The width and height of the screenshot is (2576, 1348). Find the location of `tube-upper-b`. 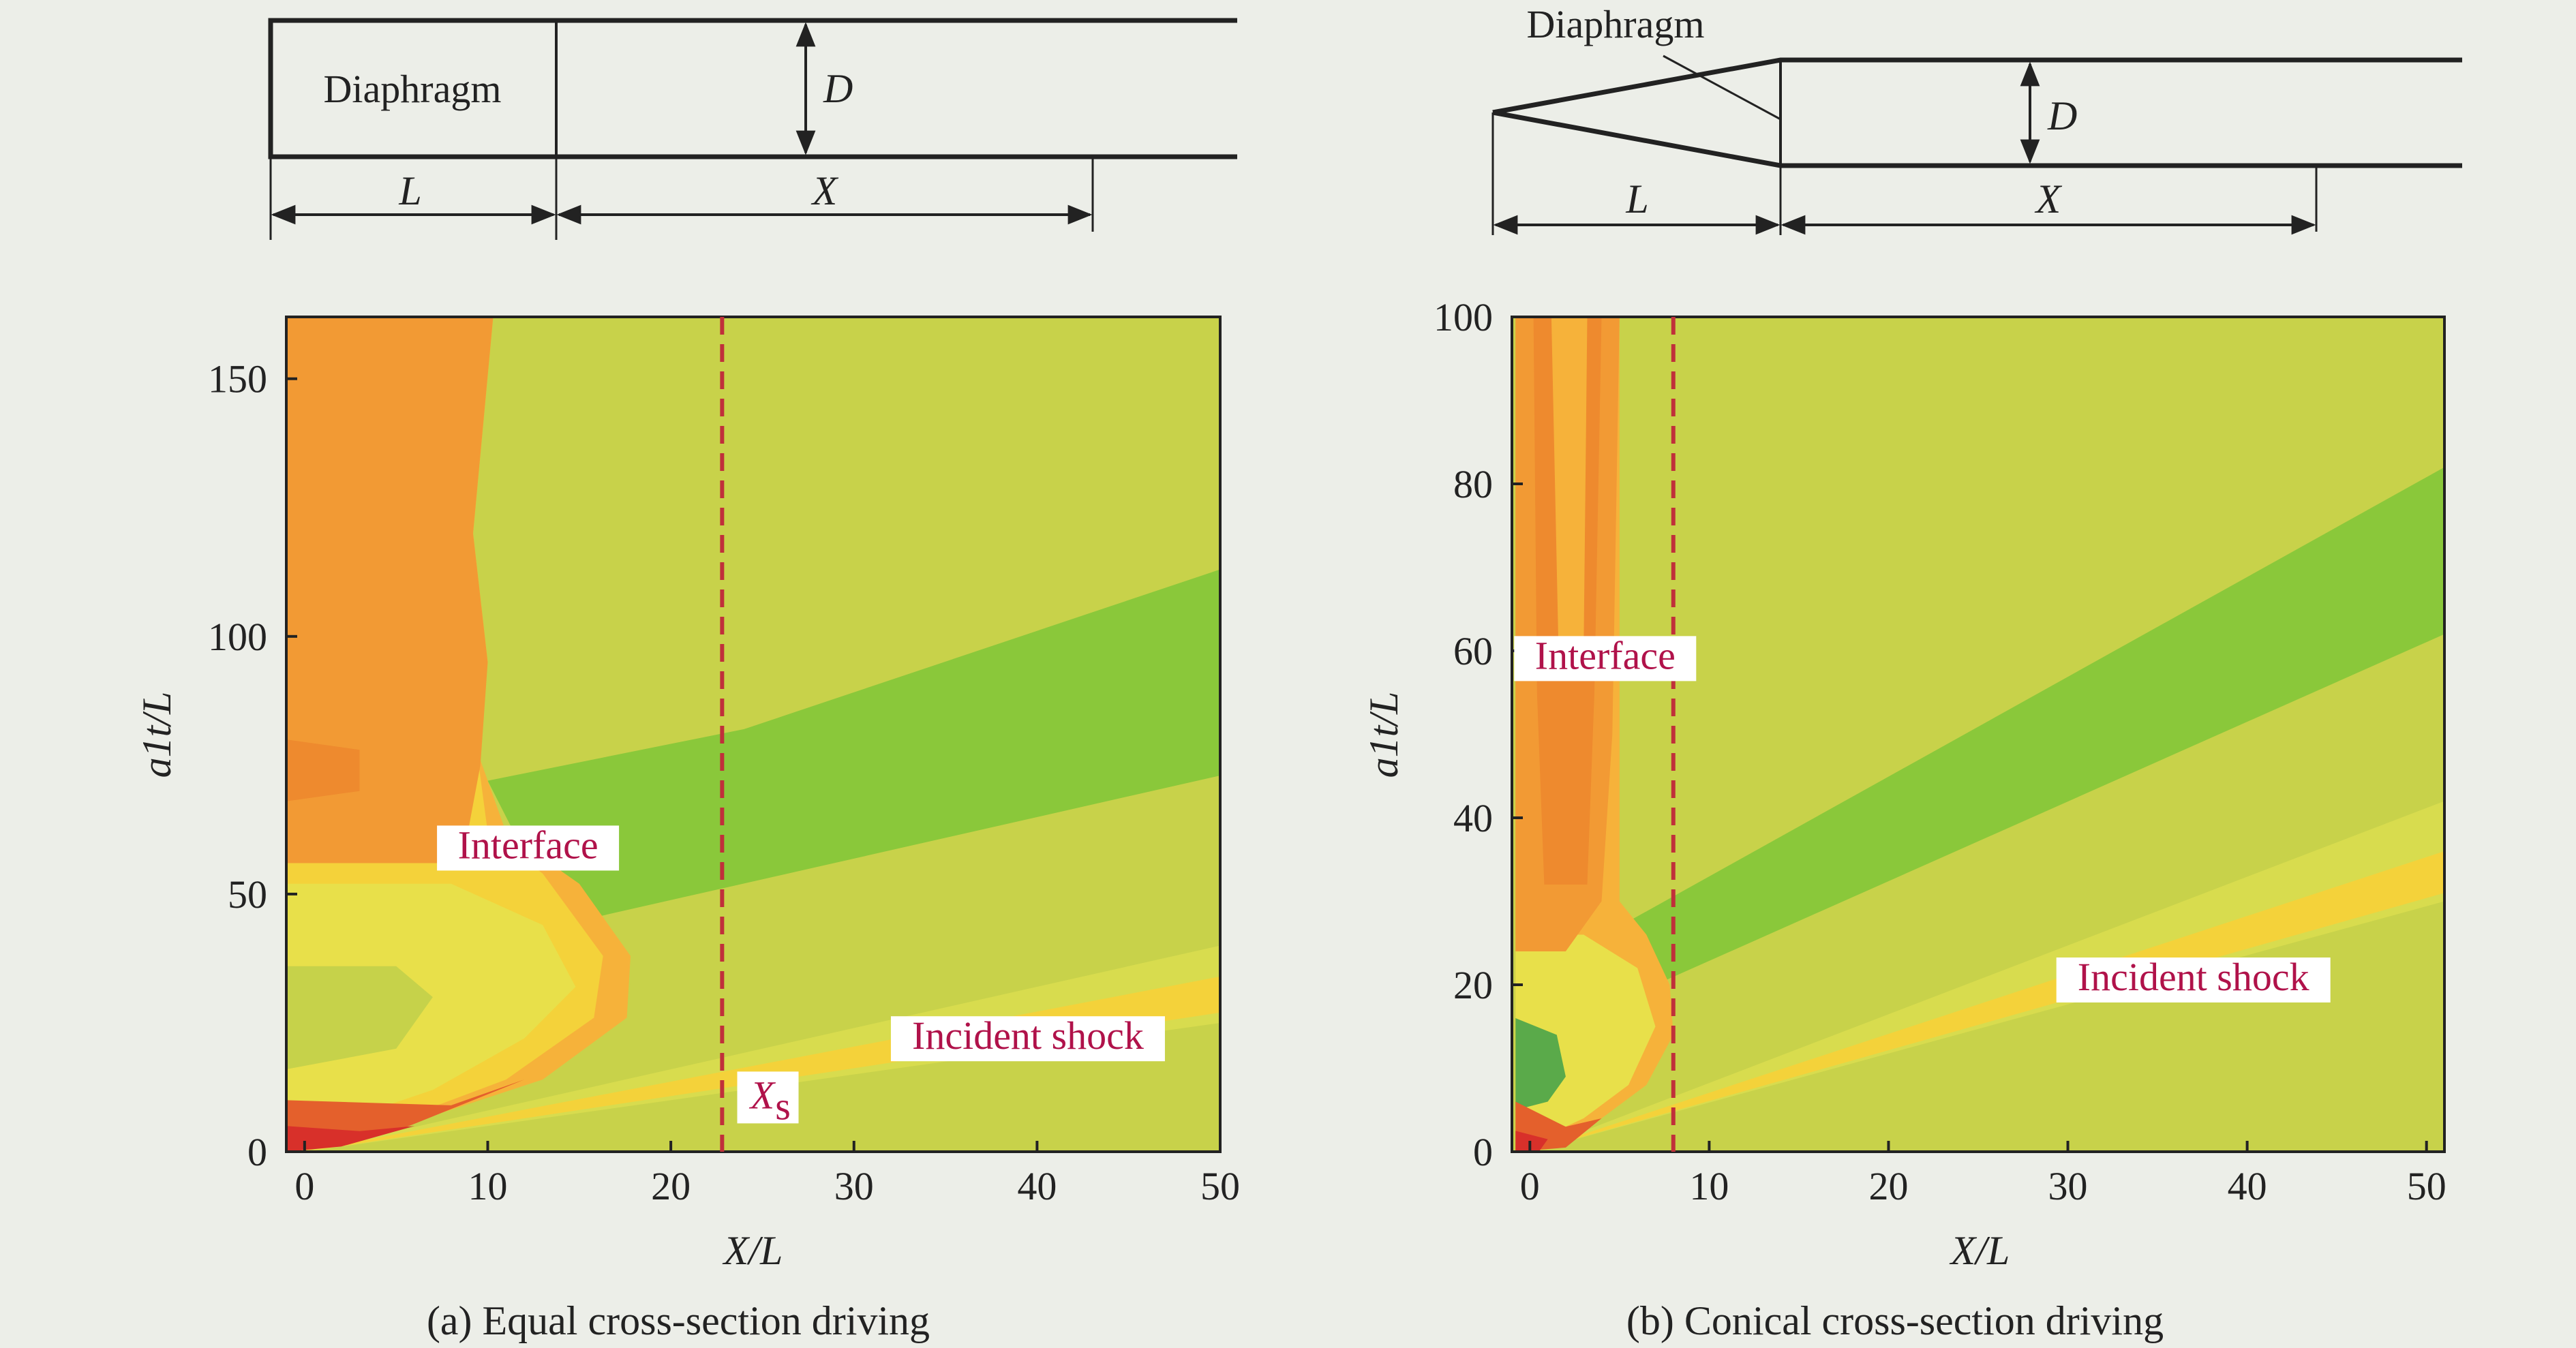

tube-upper-b is located at coordinates (1977, 86).